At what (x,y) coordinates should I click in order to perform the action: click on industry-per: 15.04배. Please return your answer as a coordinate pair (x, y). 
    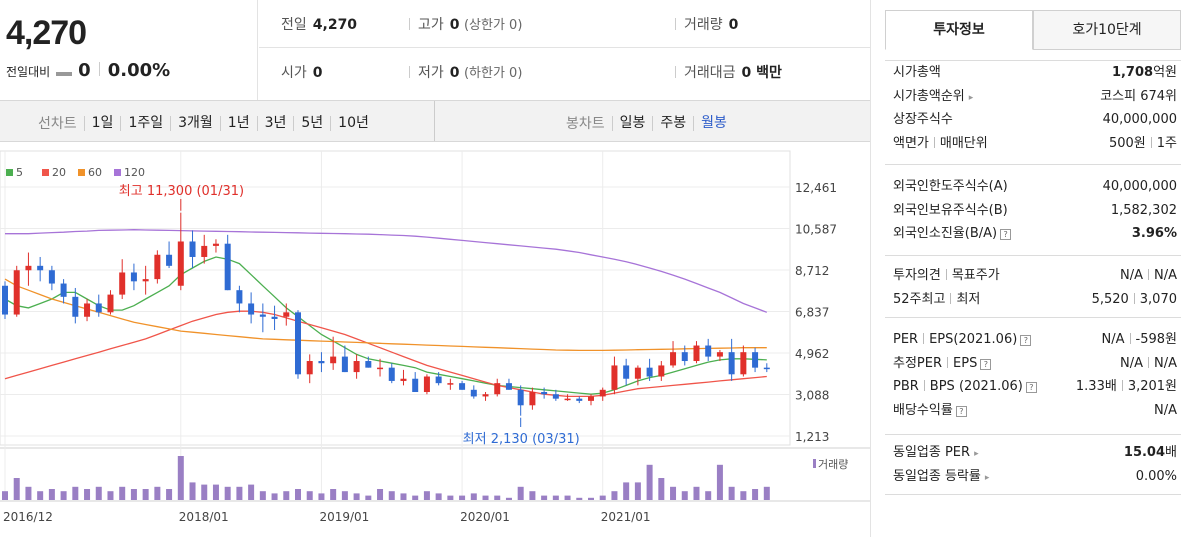
    Looking at the image, I should click on (1150, 452).